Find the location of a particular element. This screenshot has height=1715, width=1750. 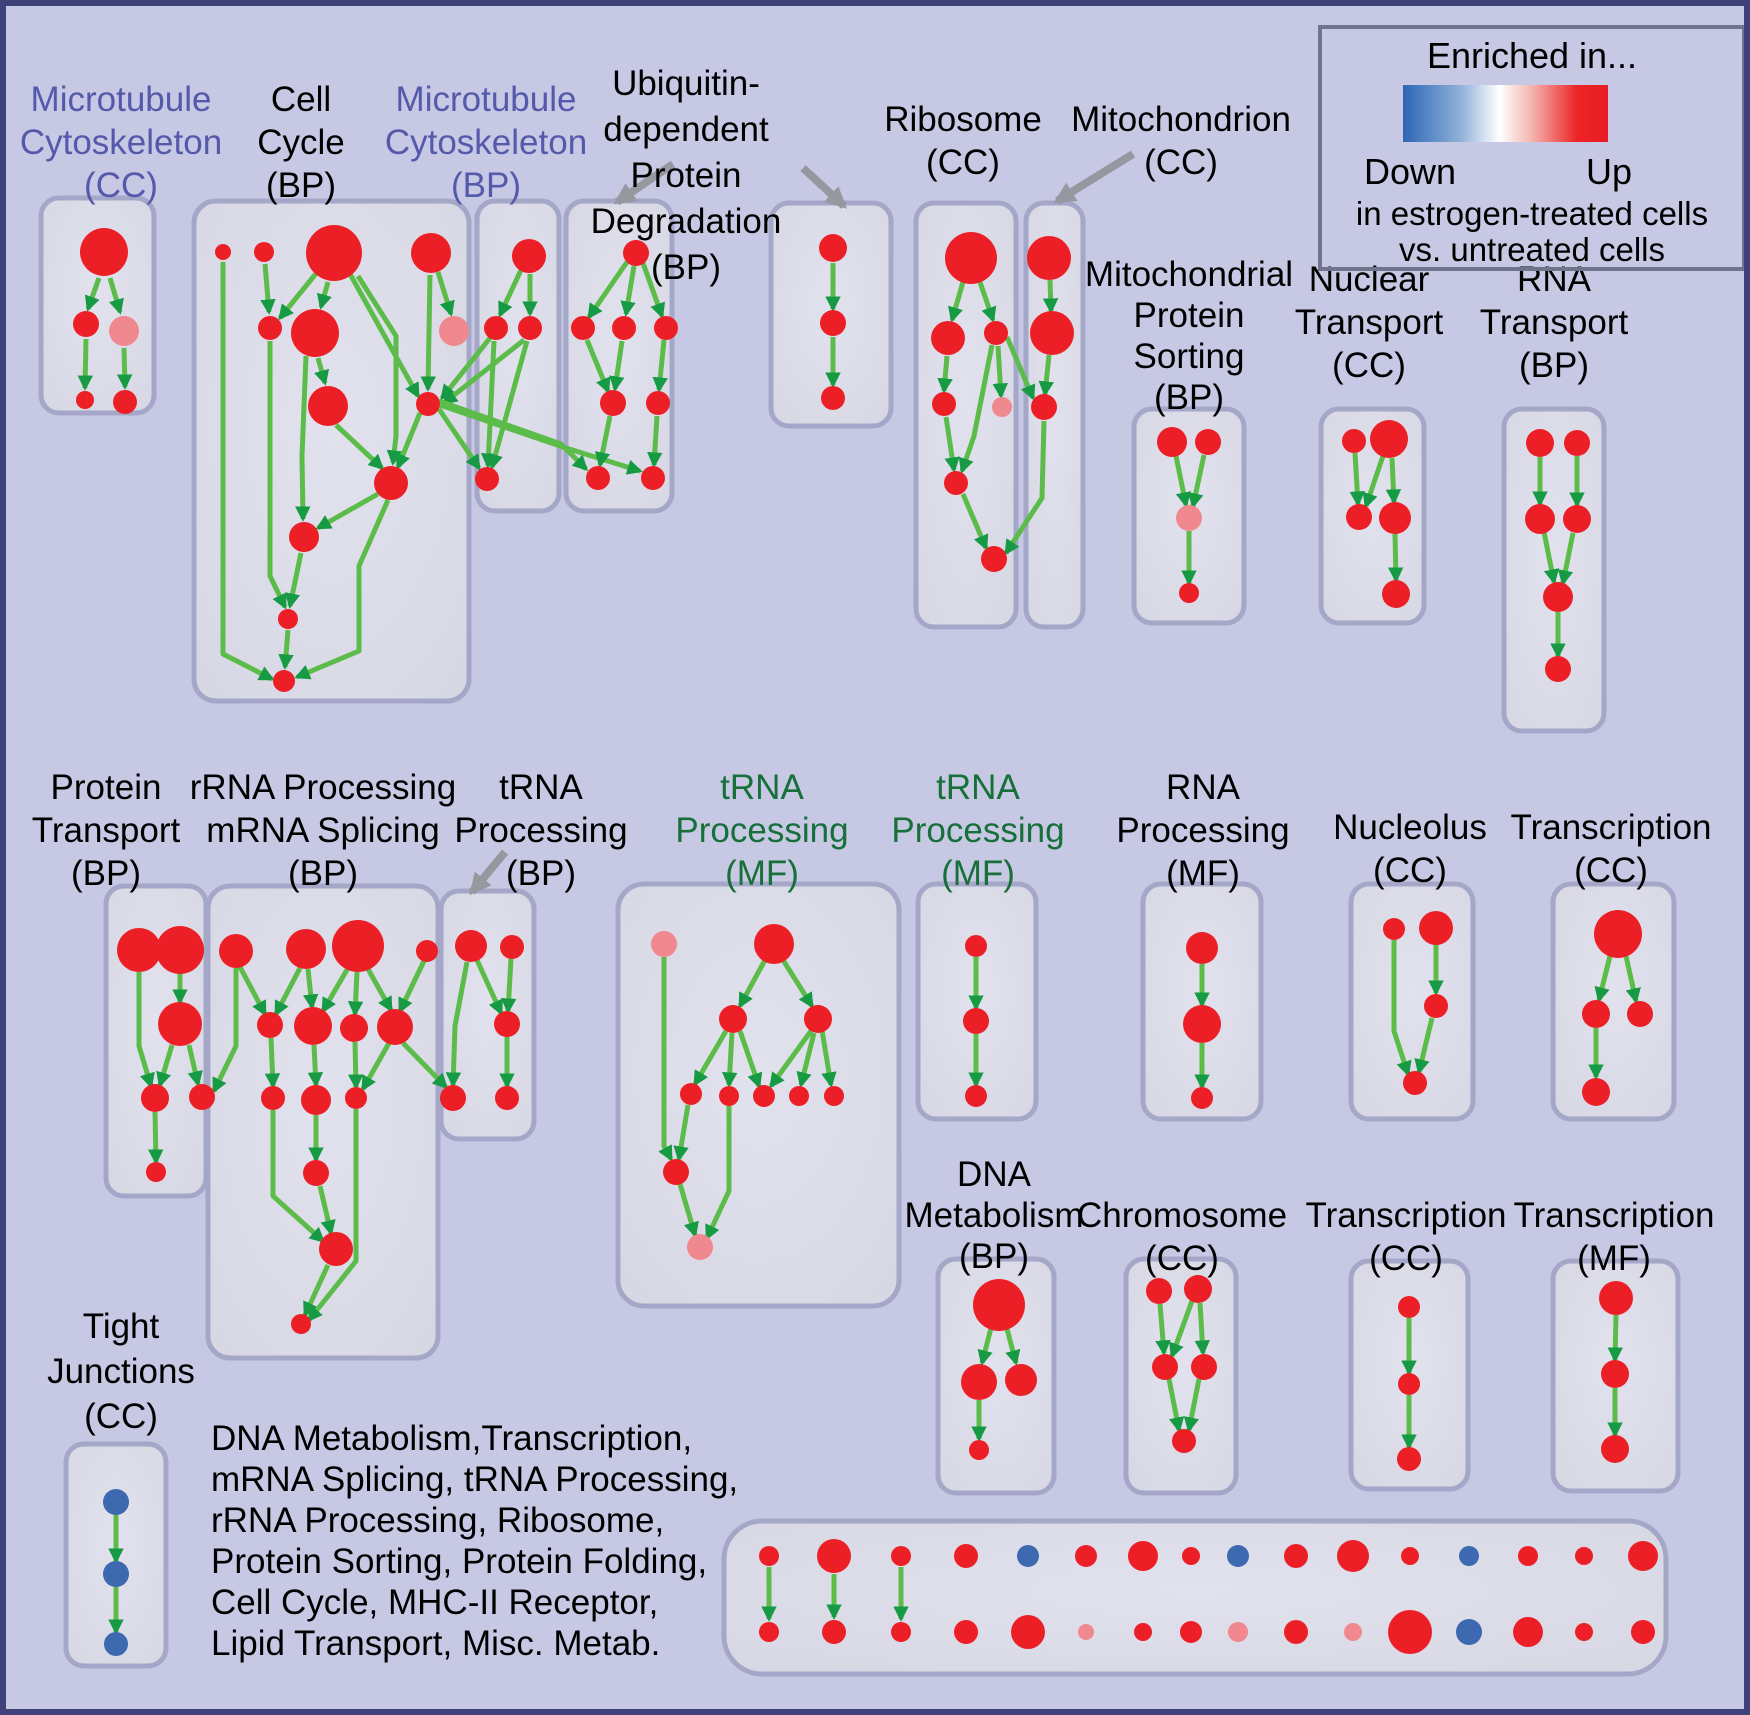

label-line: Junctions is located at coordinates (121, 1371).